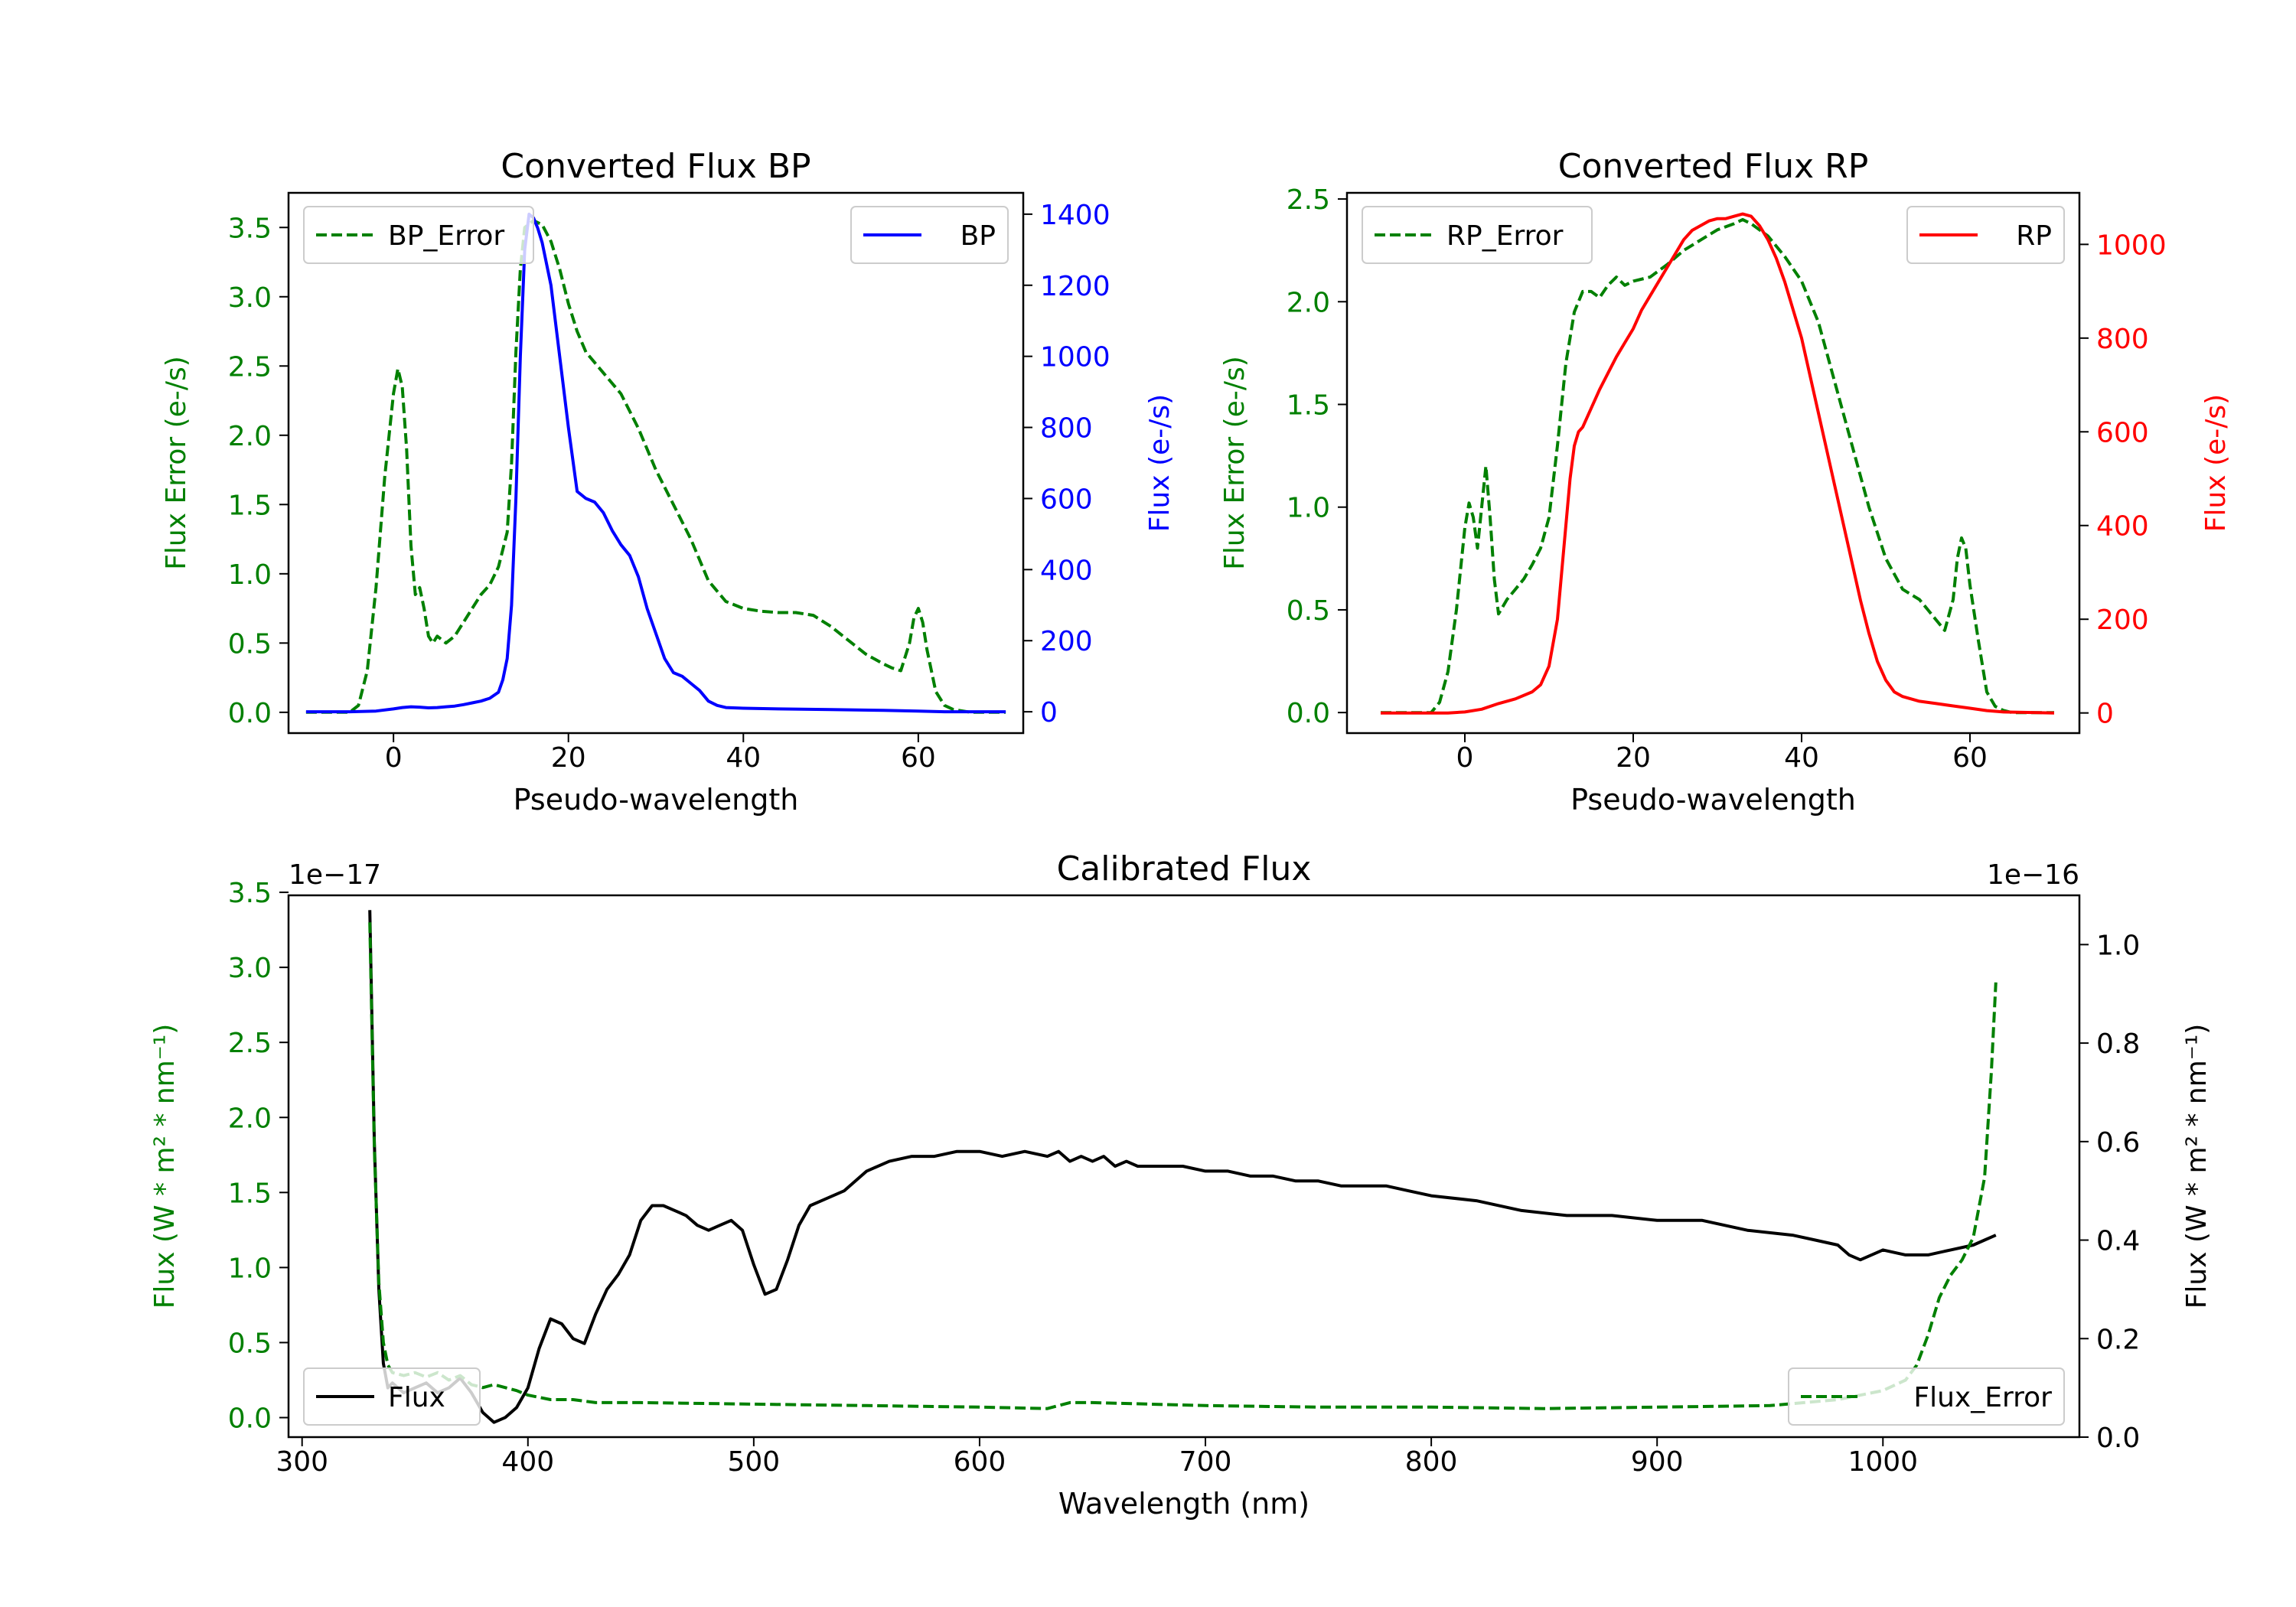 The height and width of the screenshot is (1607, 2296). What do you see at coordinates (2197, 1166) in the screenshot?
I see `chart3-ylabel-right: Flux (W * m² * nm⁻¹)` at bounding box center [2197, 1166].